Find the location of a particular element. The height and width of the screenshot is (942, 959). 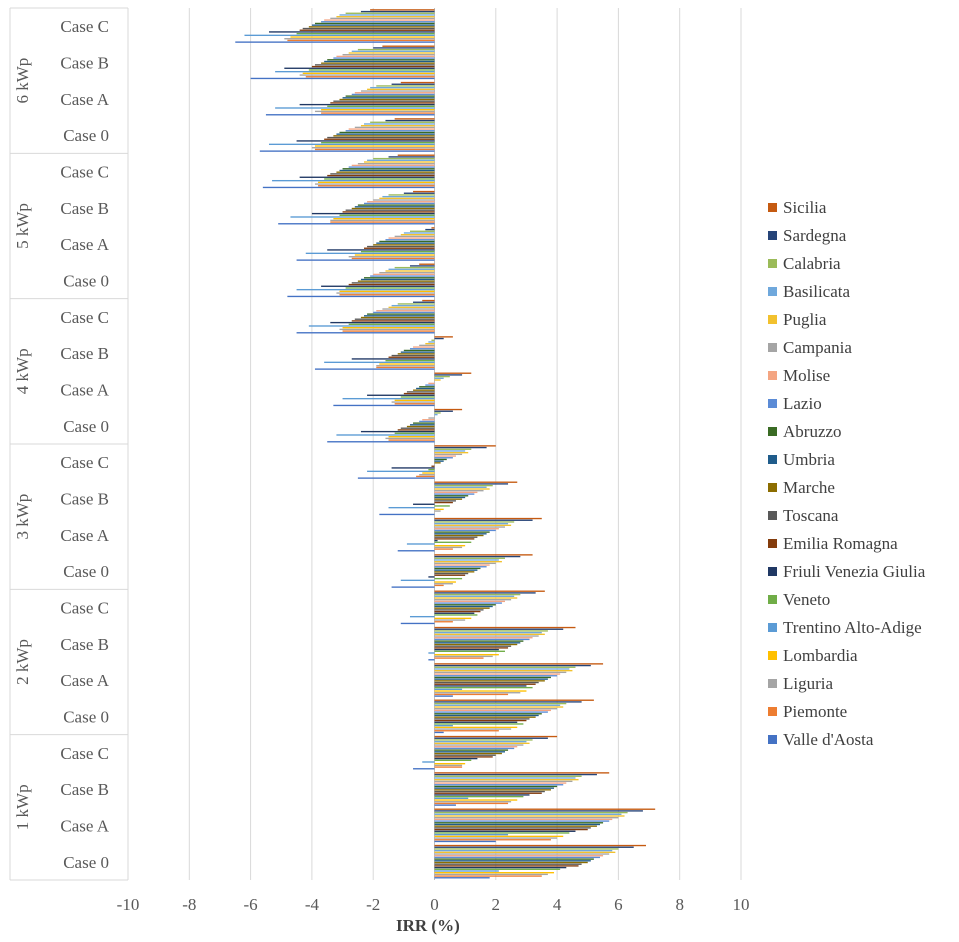

case-label: Case A is located at coordinates (84, 390).